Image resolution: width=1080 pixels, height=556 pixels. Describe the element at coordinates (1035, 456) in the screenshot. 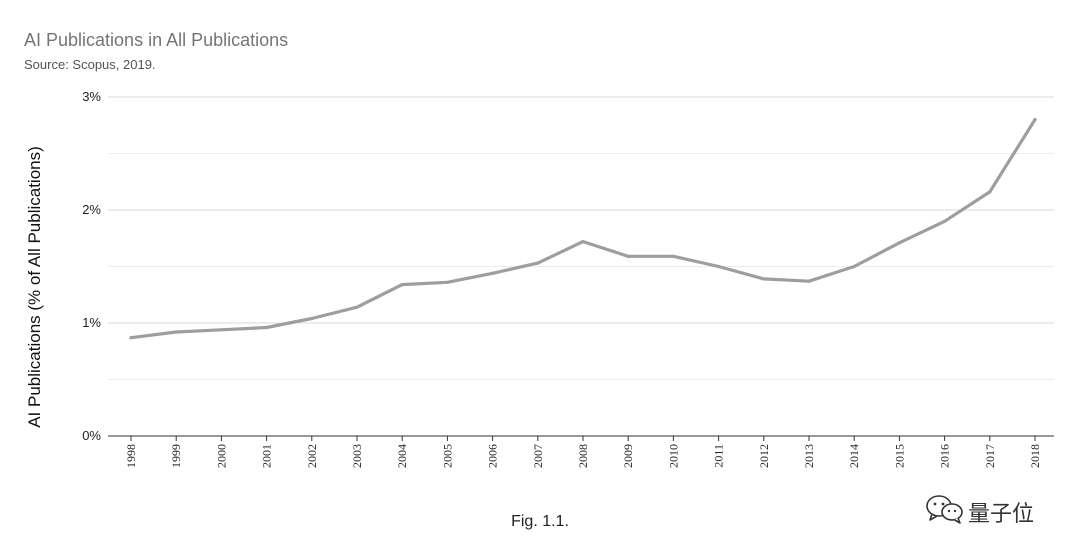

I see `x-tick-label: 2018` at that location.